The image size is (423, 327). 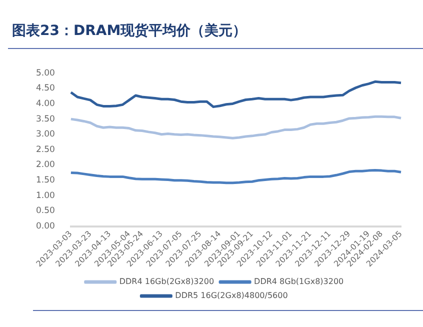 What do you see at coordinates (45, 135) in the screenshot?
I see `y-tick-label: 3.00` at bounding box center [45, 135].